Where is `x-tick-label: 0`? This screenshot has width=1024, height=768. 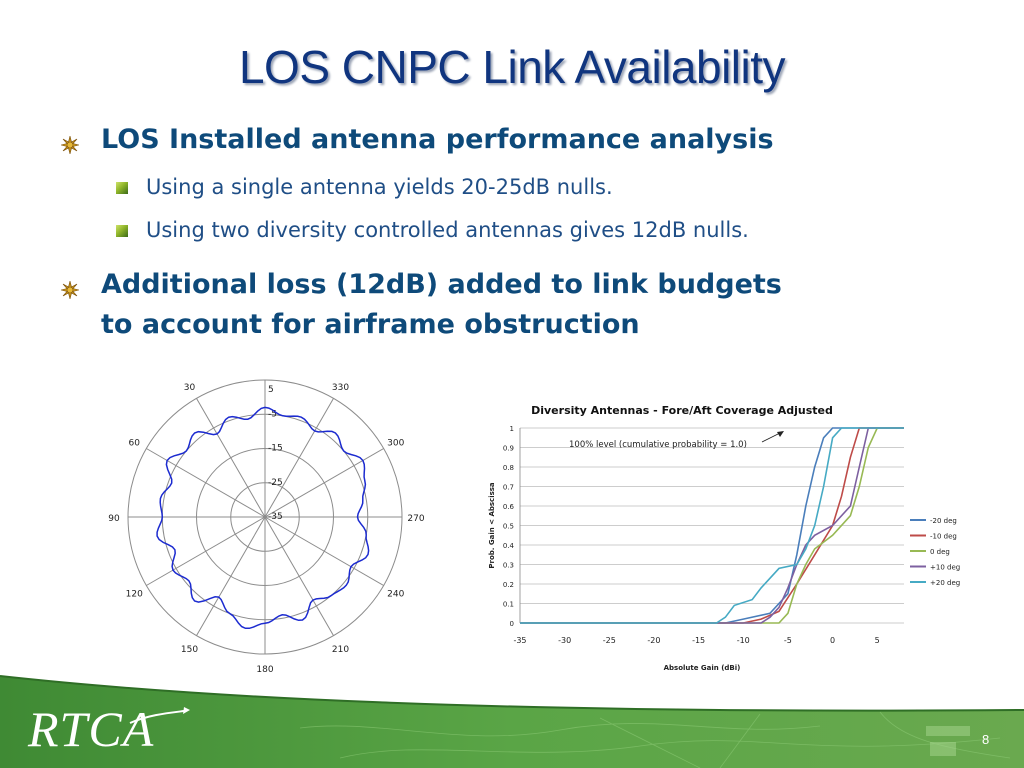
x-tick-label: 0 is located at coordinates (832, 640).